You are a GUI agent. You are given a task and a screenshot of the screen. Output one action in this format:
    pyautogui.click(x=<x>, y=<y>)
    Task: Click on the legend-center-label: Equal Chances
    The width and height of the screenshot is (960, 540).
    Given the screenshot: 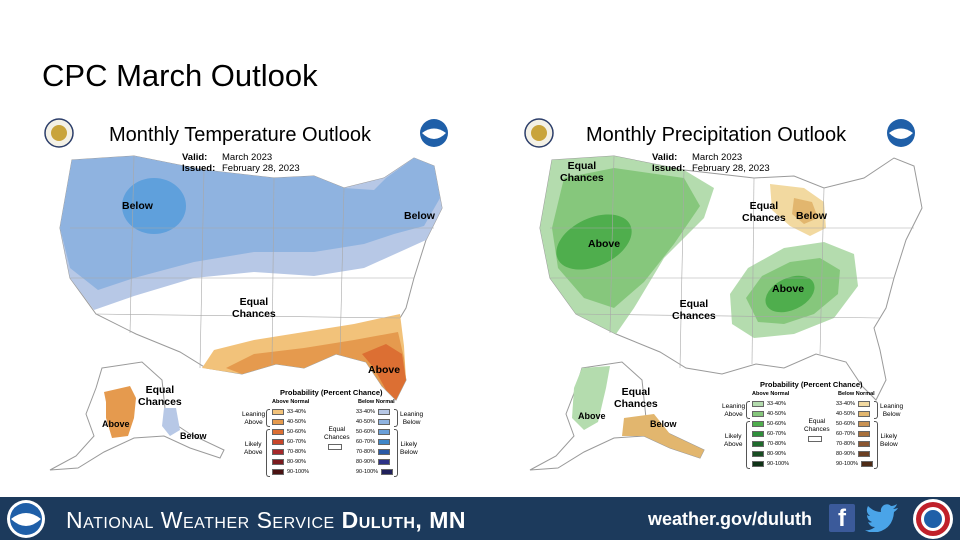 What is the action you would take?
    pyautogui.click(x=817, y=425)
    